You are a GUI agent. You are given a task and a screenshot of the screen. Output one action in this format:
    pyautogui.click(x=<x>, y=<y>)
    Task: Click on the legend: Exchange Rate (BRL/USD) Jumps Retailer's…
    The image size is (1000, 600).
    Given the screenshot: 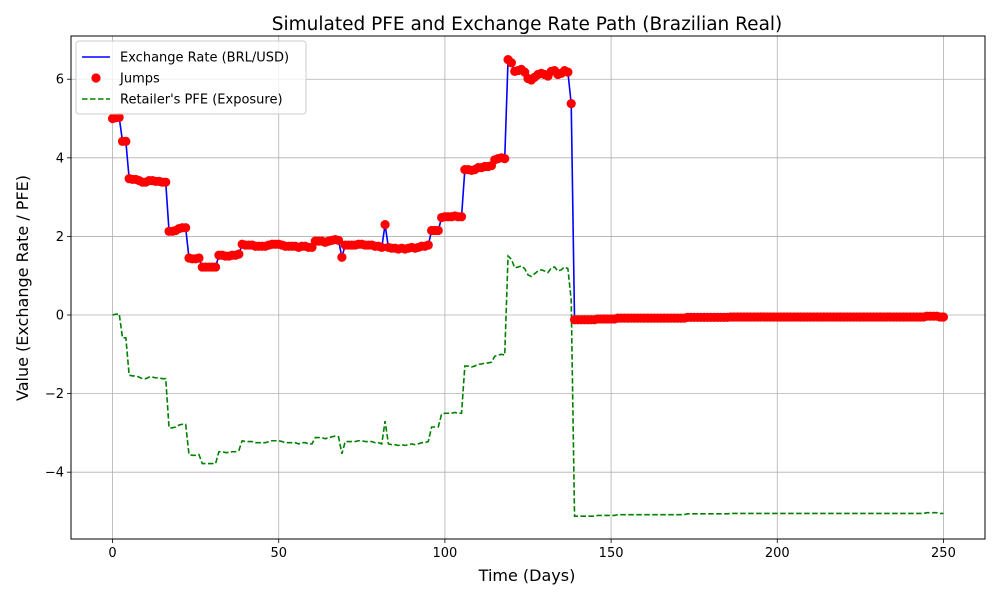 What is the action you would take?
    pyautogui.click(x=191, y=77)
    